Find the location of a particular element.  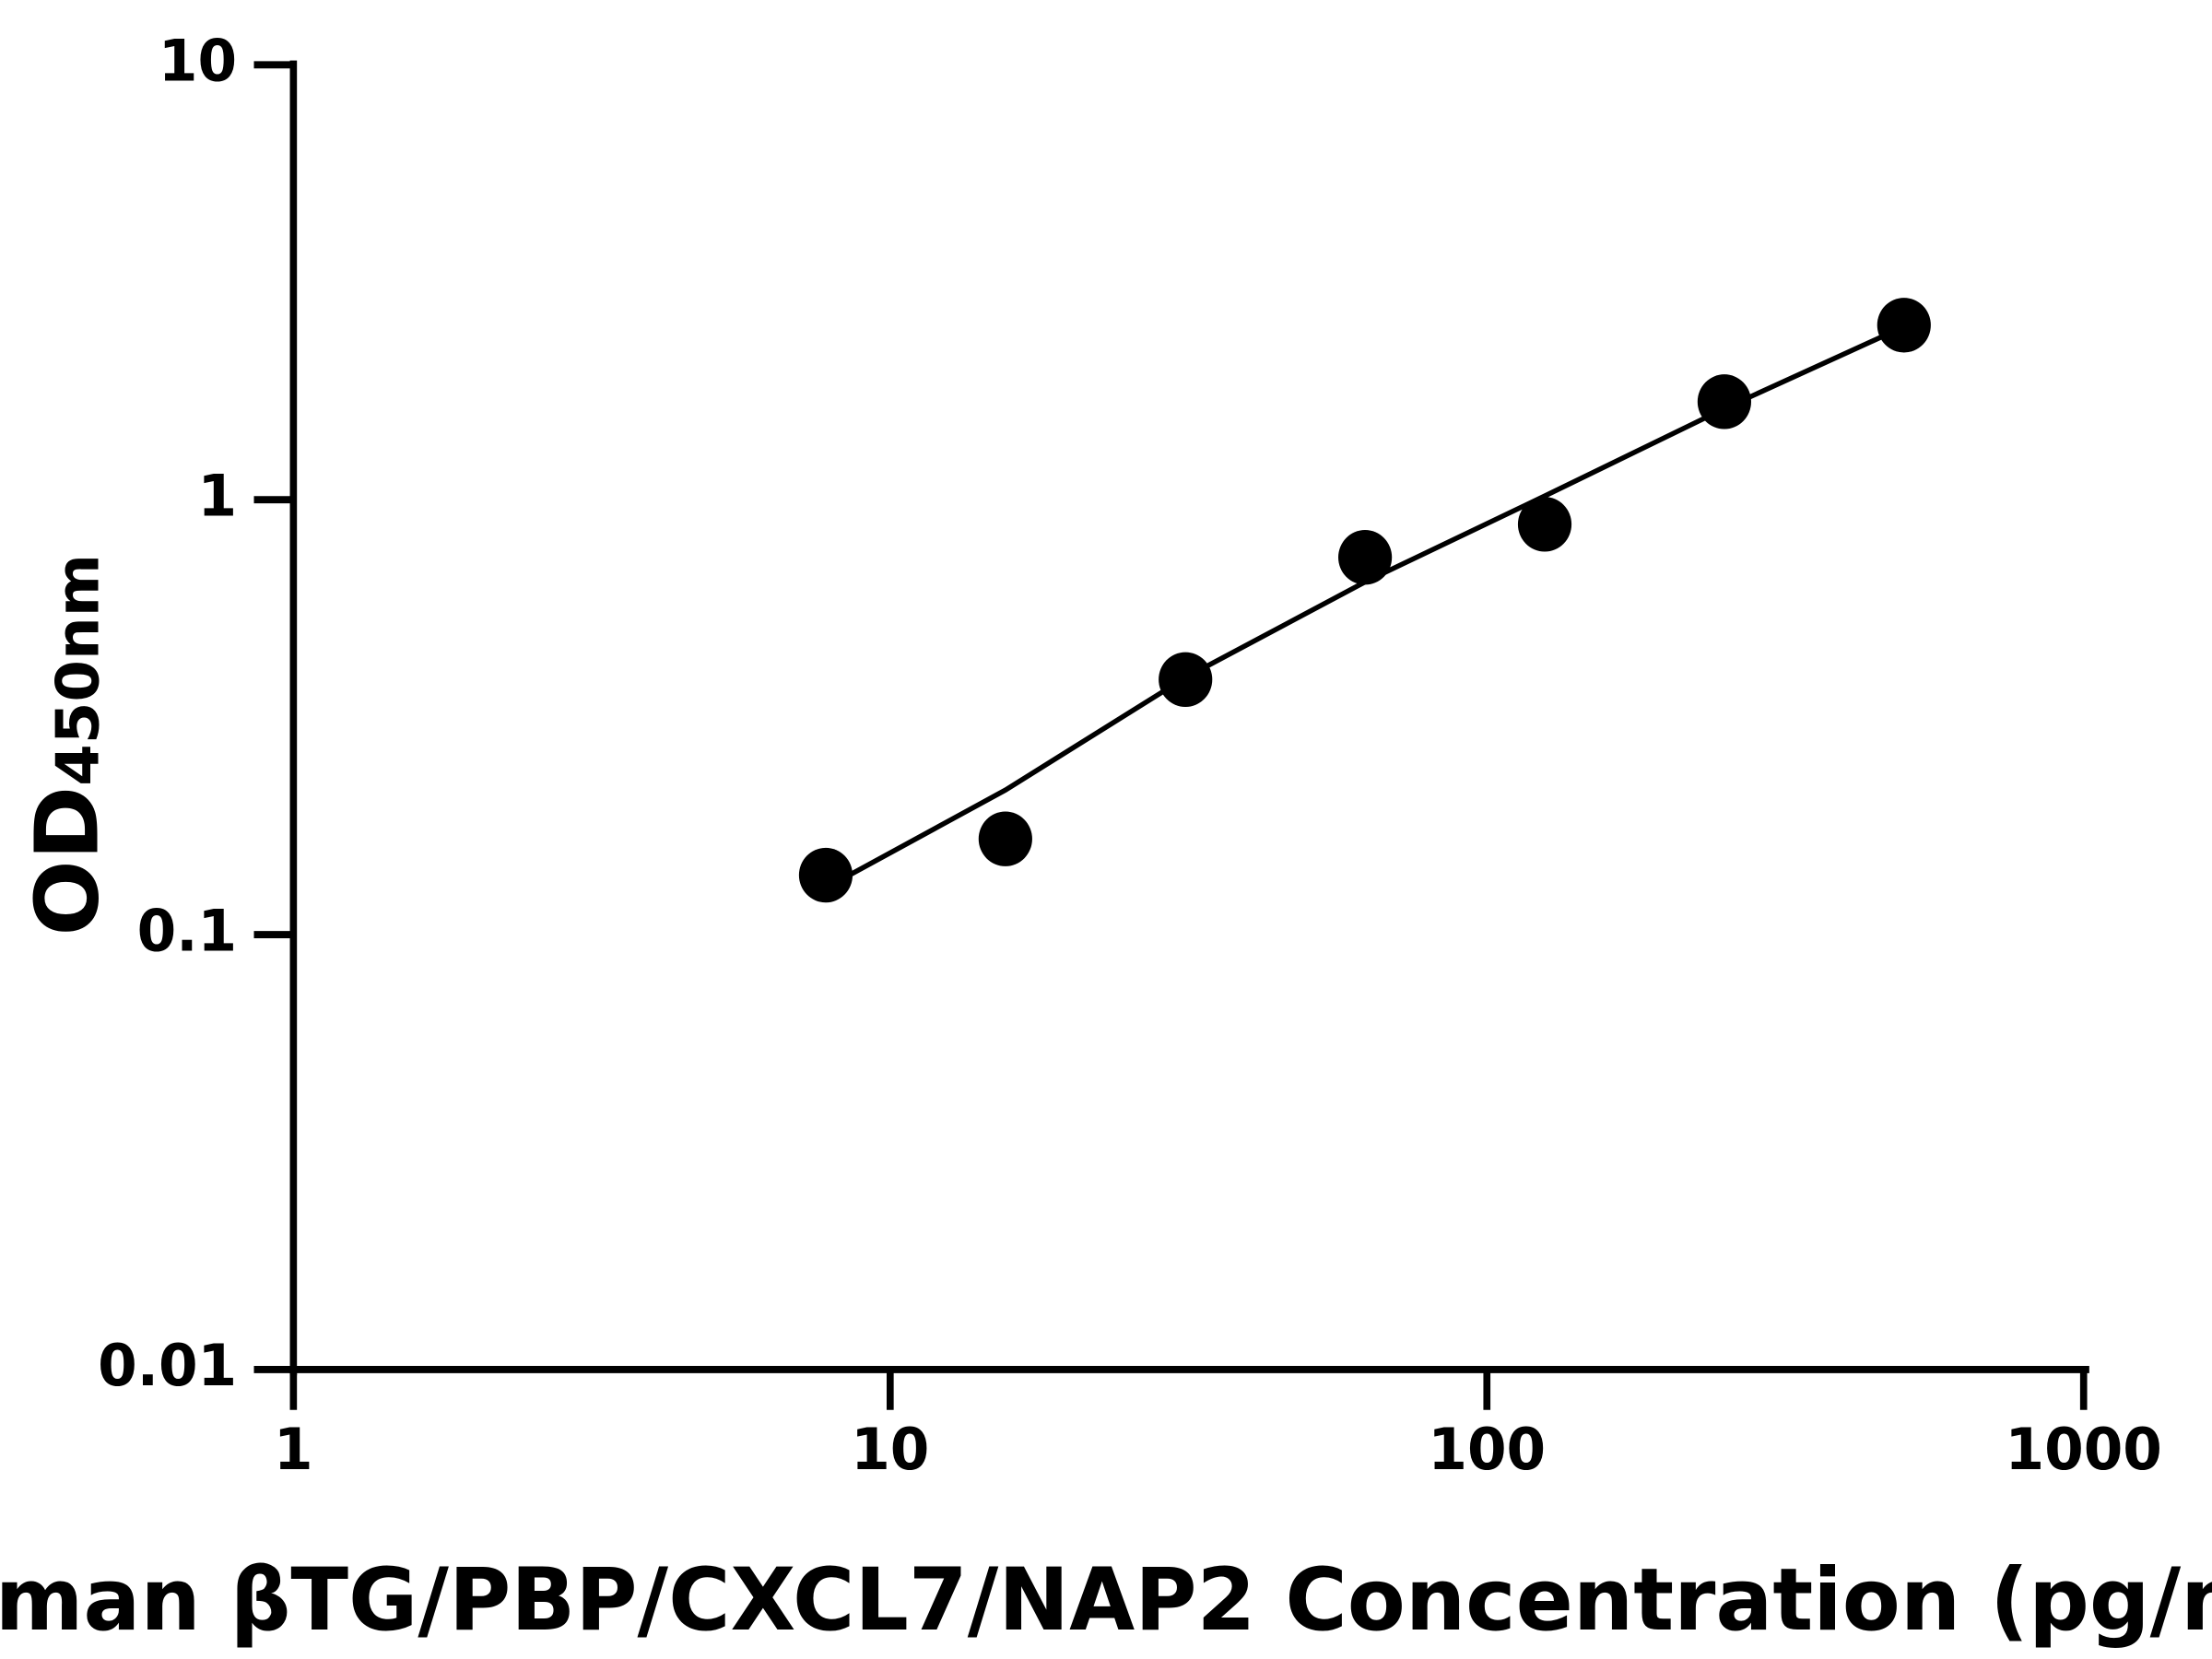

y-axis-label-main: OD is located at coordinates (68, 861).